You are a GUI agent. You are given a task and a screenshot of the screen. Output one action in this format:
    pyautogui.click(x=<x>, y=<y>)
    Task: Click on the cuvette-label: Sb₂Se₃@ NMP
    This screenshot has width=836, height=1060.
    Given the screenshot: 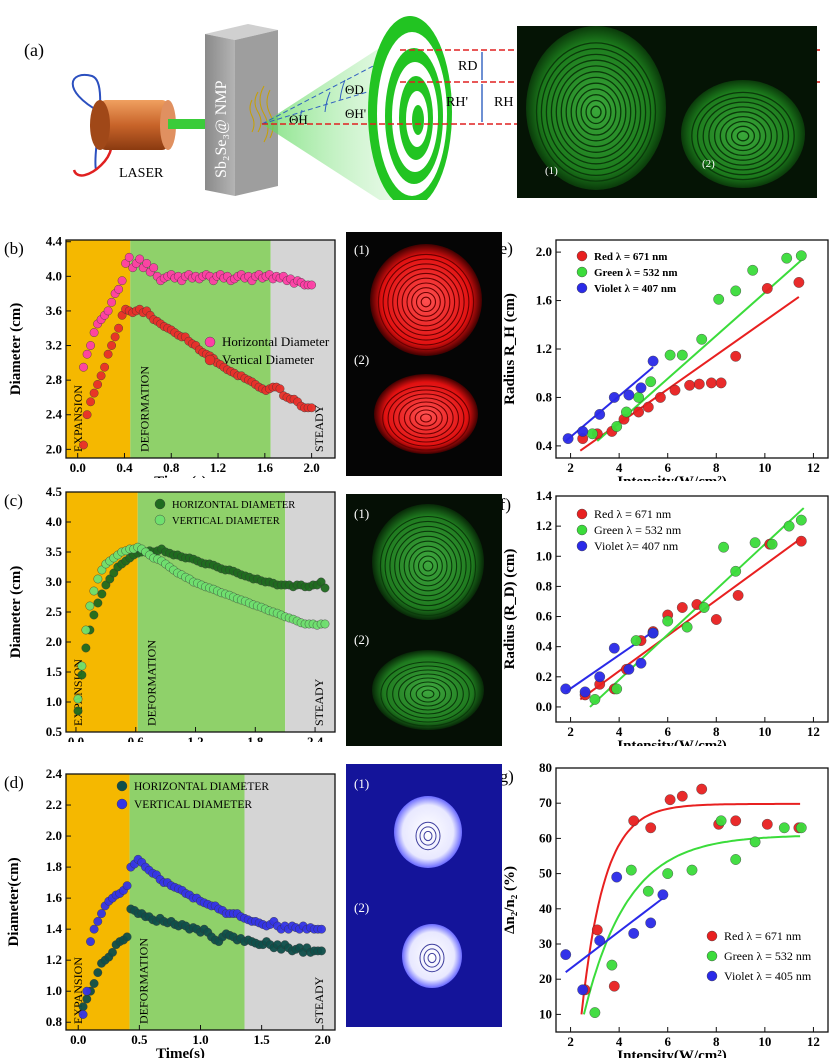 What is the action you would take?
    pyautogui.click(x=221, y=129)
    